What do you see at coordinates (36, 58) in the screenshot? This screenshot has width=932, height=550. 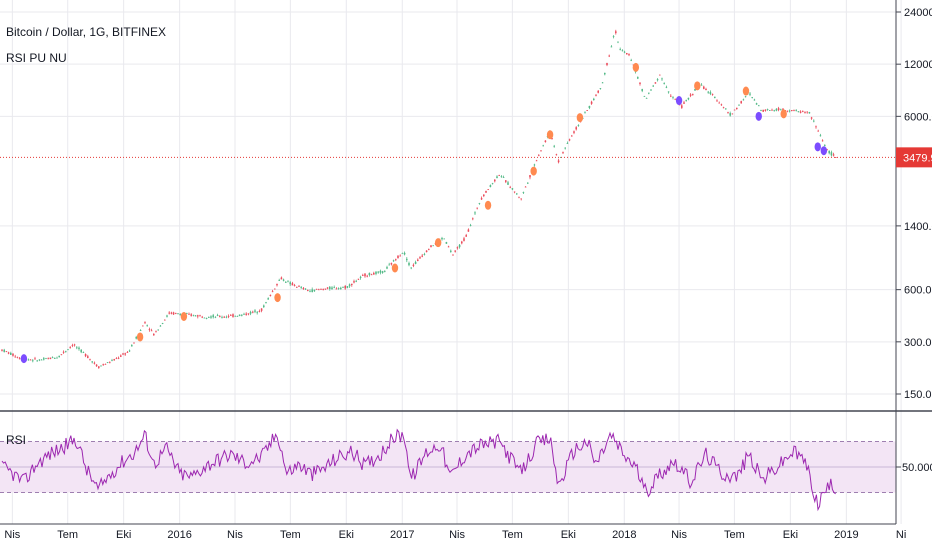 I see `indicator-title: RSI PU NU` at bounding box center [36, 58].